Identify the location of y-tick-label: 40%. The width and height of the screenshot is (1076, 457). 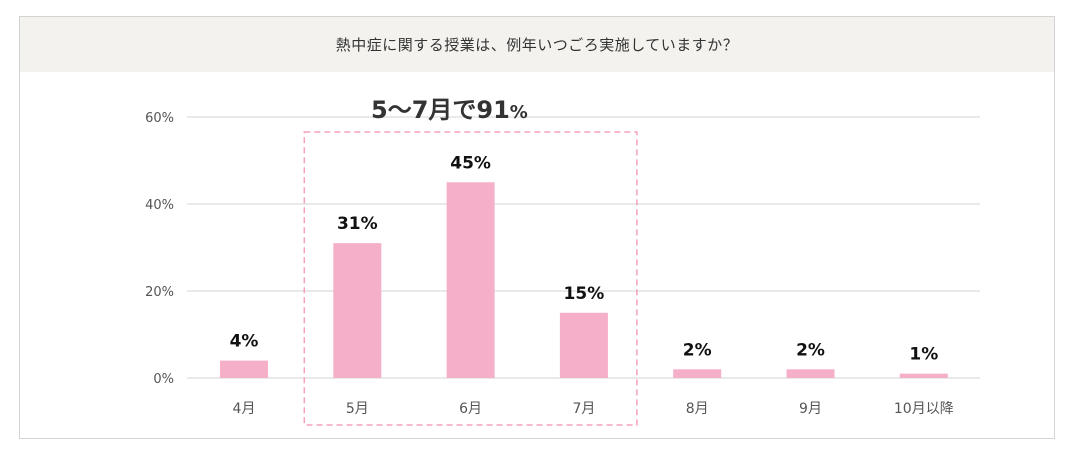
(159, 205).